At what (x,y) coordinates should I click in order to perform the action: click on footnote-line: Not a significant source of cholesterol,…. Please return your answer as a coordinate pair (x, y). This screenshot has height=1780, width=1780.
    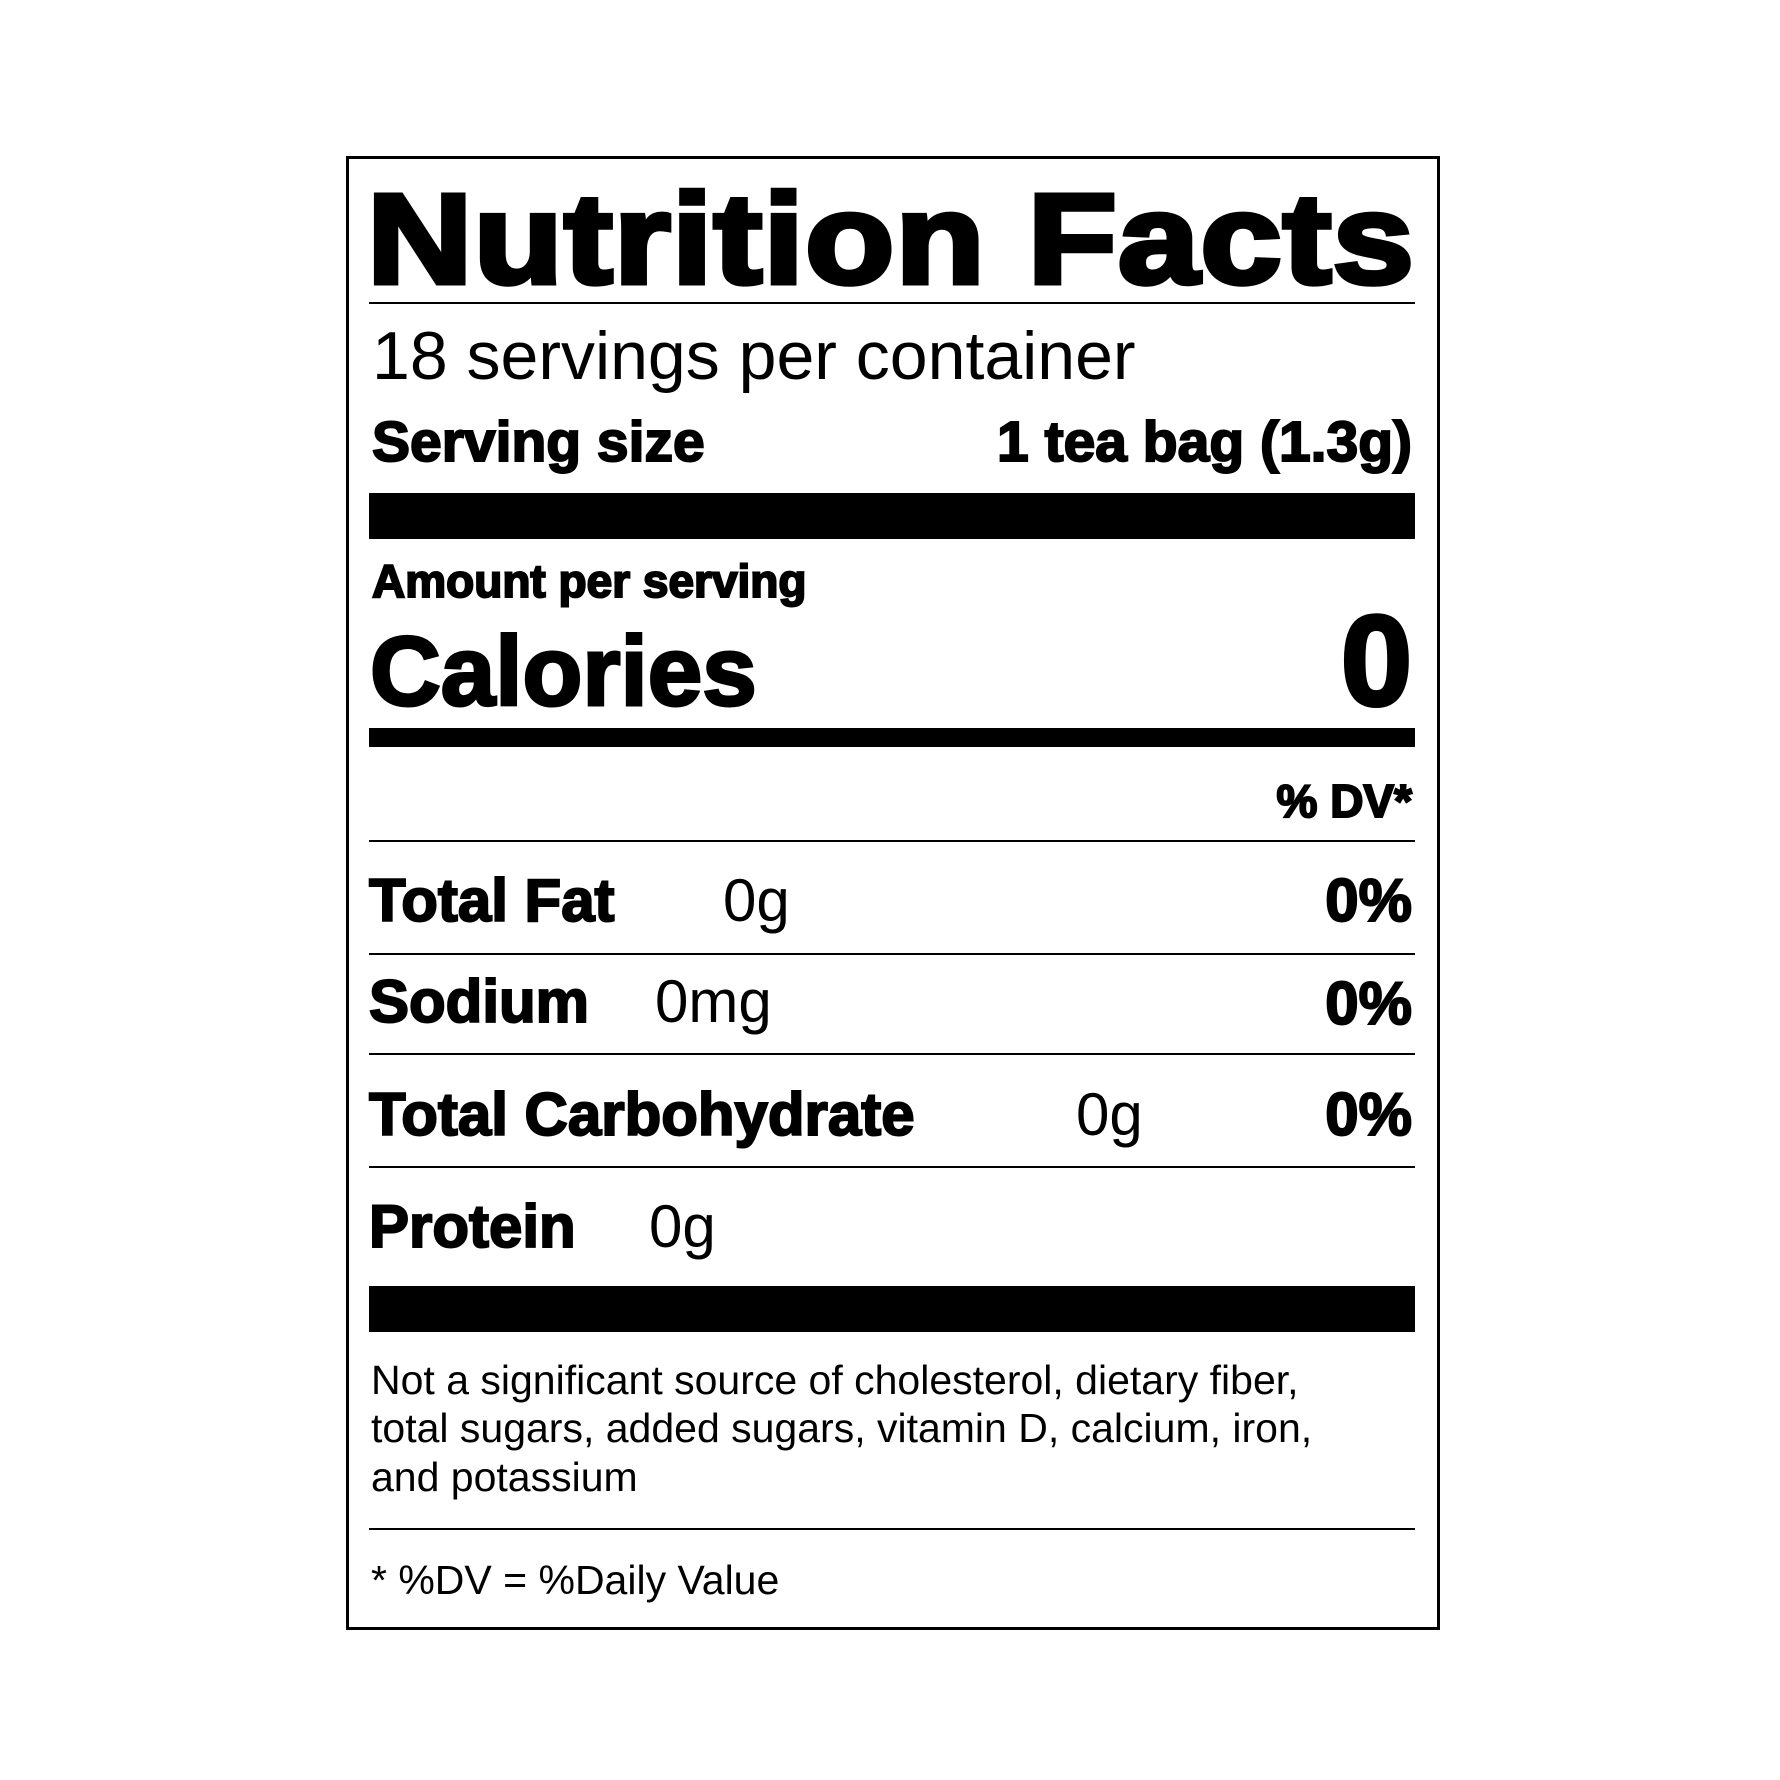
    Looking at the image, I should click on (835, 1380).